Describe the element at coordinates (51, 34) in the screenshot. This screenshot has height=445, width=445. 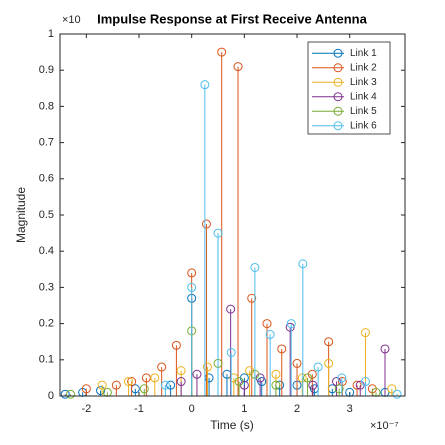
I see `y-tick-label: 1` at that location.